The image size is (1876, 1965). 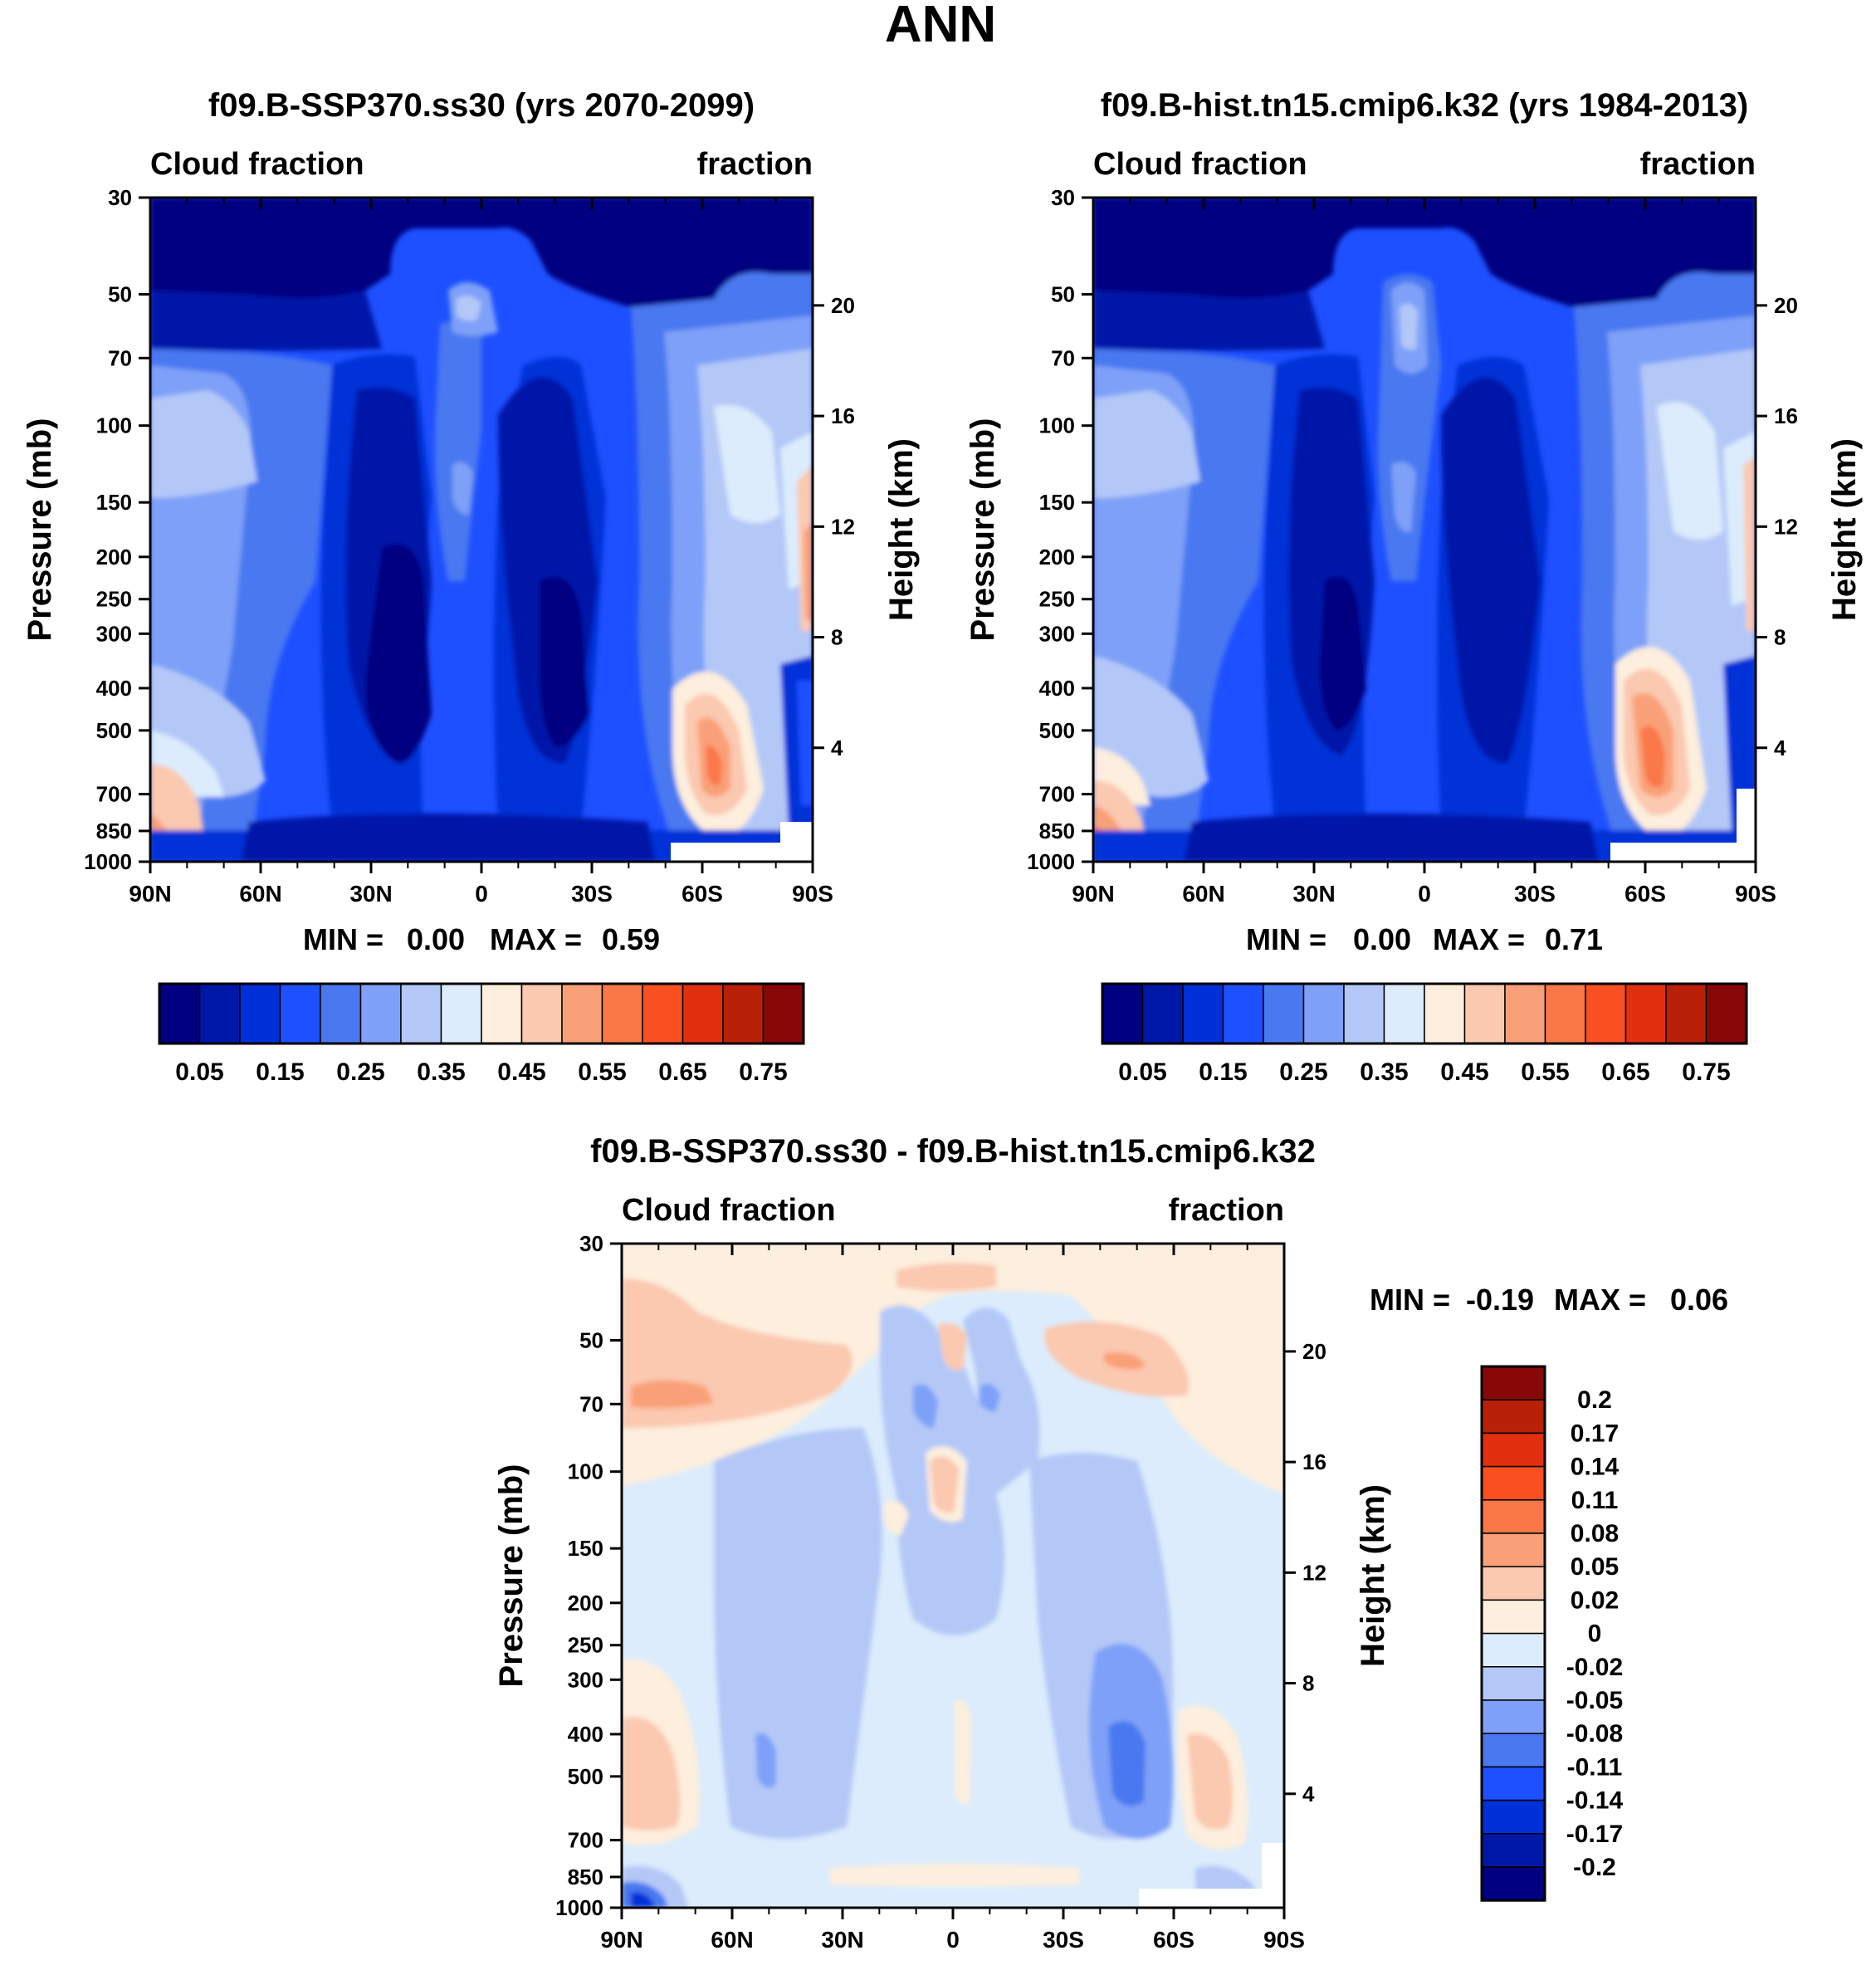 What do you see at coordinates (1595, 1867) in the screenshot?
I see `colorbar-label: -0.2` at bounding box center [1595, 1867].